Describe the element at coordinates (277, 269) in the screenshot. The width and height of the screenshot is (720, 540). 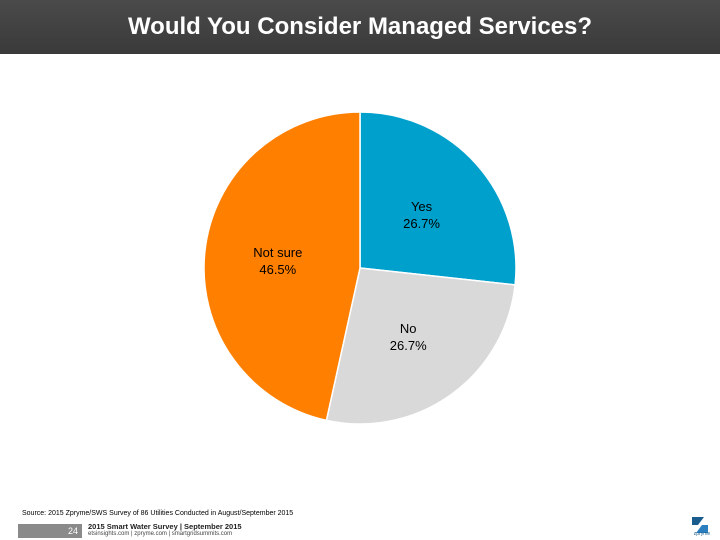
I see `slice-value-label: 46.5%` at that location.